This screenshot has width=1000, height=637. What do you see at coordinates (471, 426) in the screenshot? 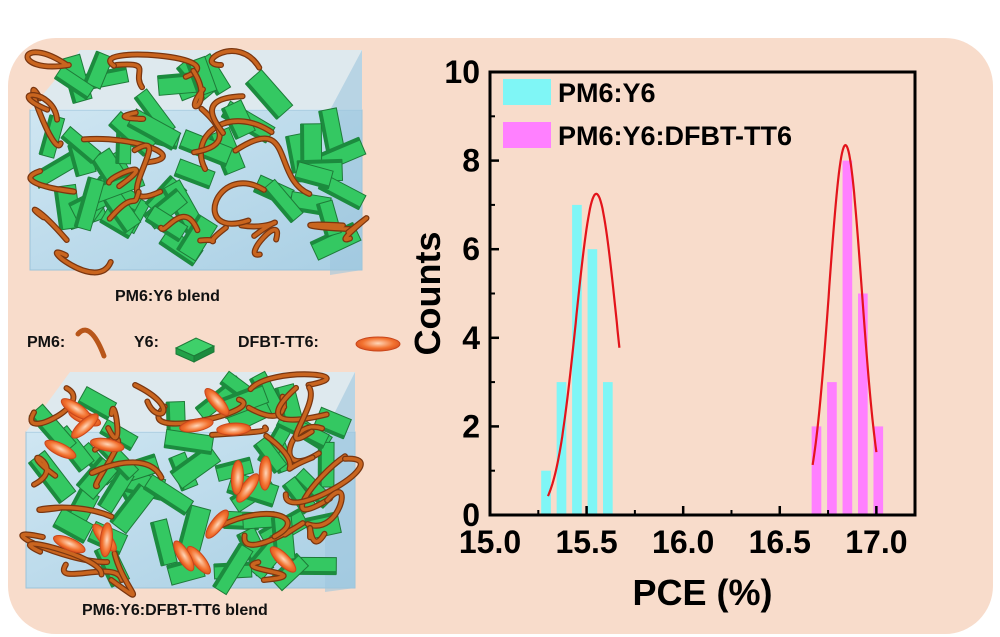
I see `y-tick-label: 2` at bounding box center [471, 426].